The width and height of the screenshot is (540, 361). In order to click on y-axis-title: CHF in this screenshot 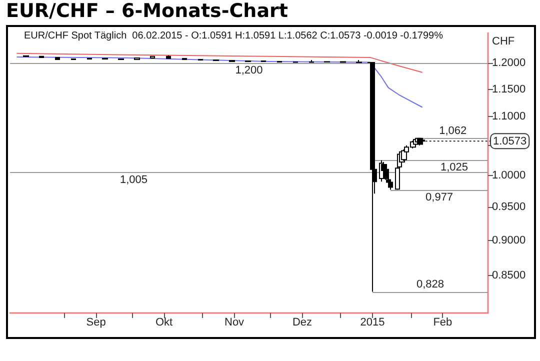, I will do `click(503, 42)`.